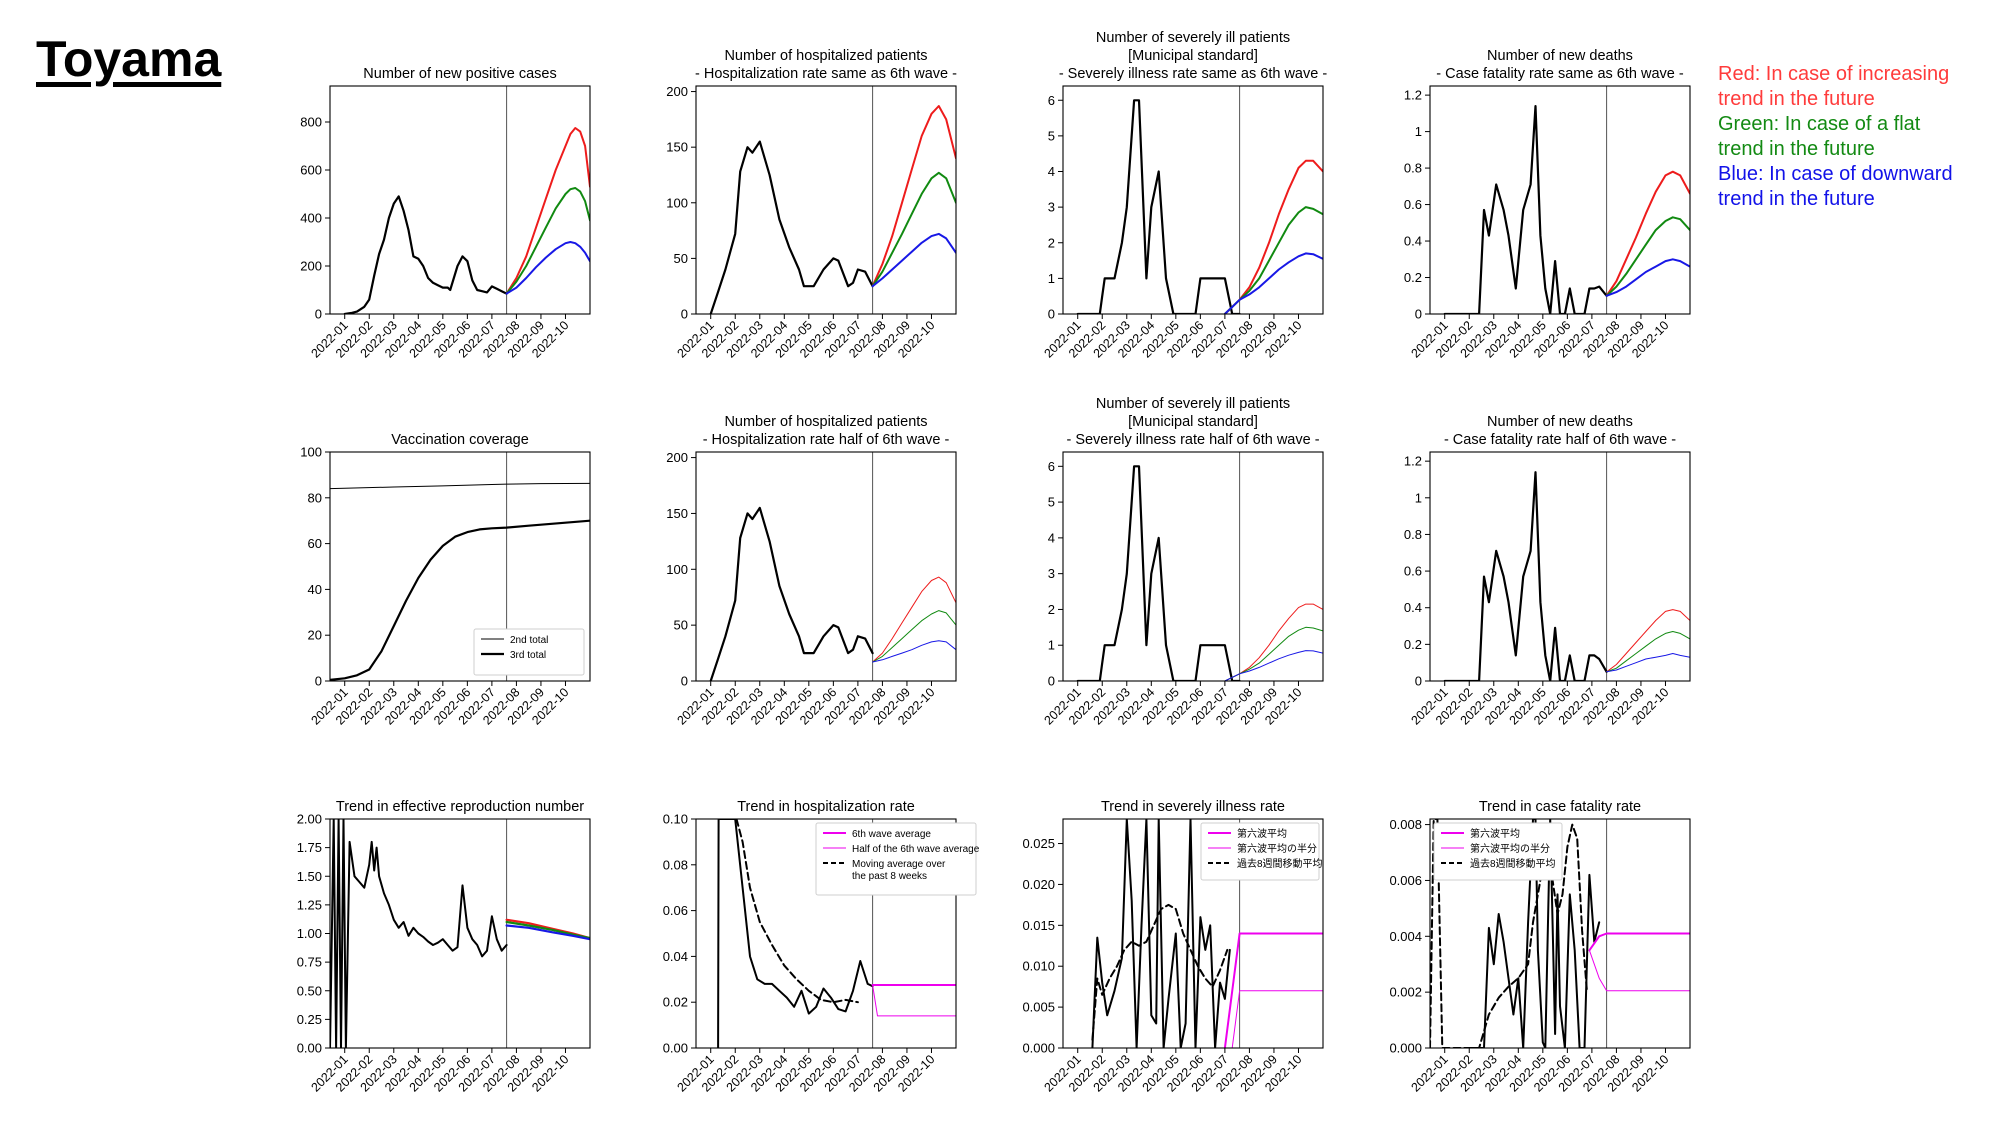 This screenshot has height=1125, width=2000. What do you see at coordinates (1413, 241) in the screenshot?
I see `y-tick-label: 0.4` at bounding box center [1413, 241].